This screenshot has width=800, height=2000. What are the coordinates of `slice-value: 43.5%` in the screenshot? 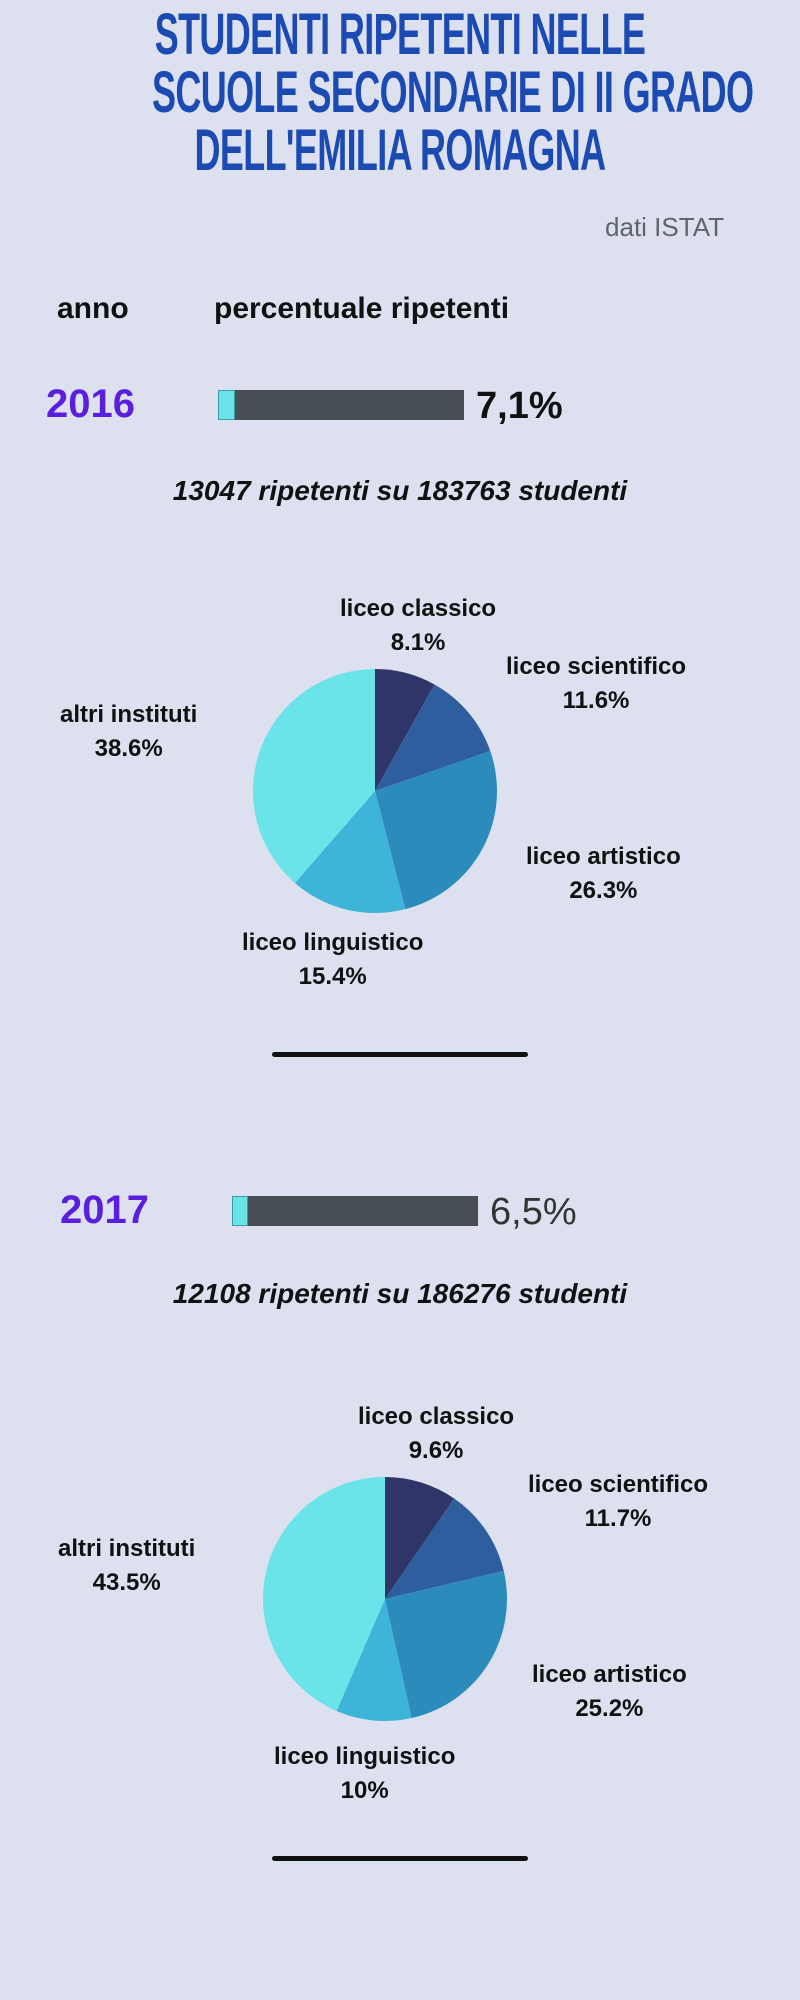 It's located at (126, 1582).